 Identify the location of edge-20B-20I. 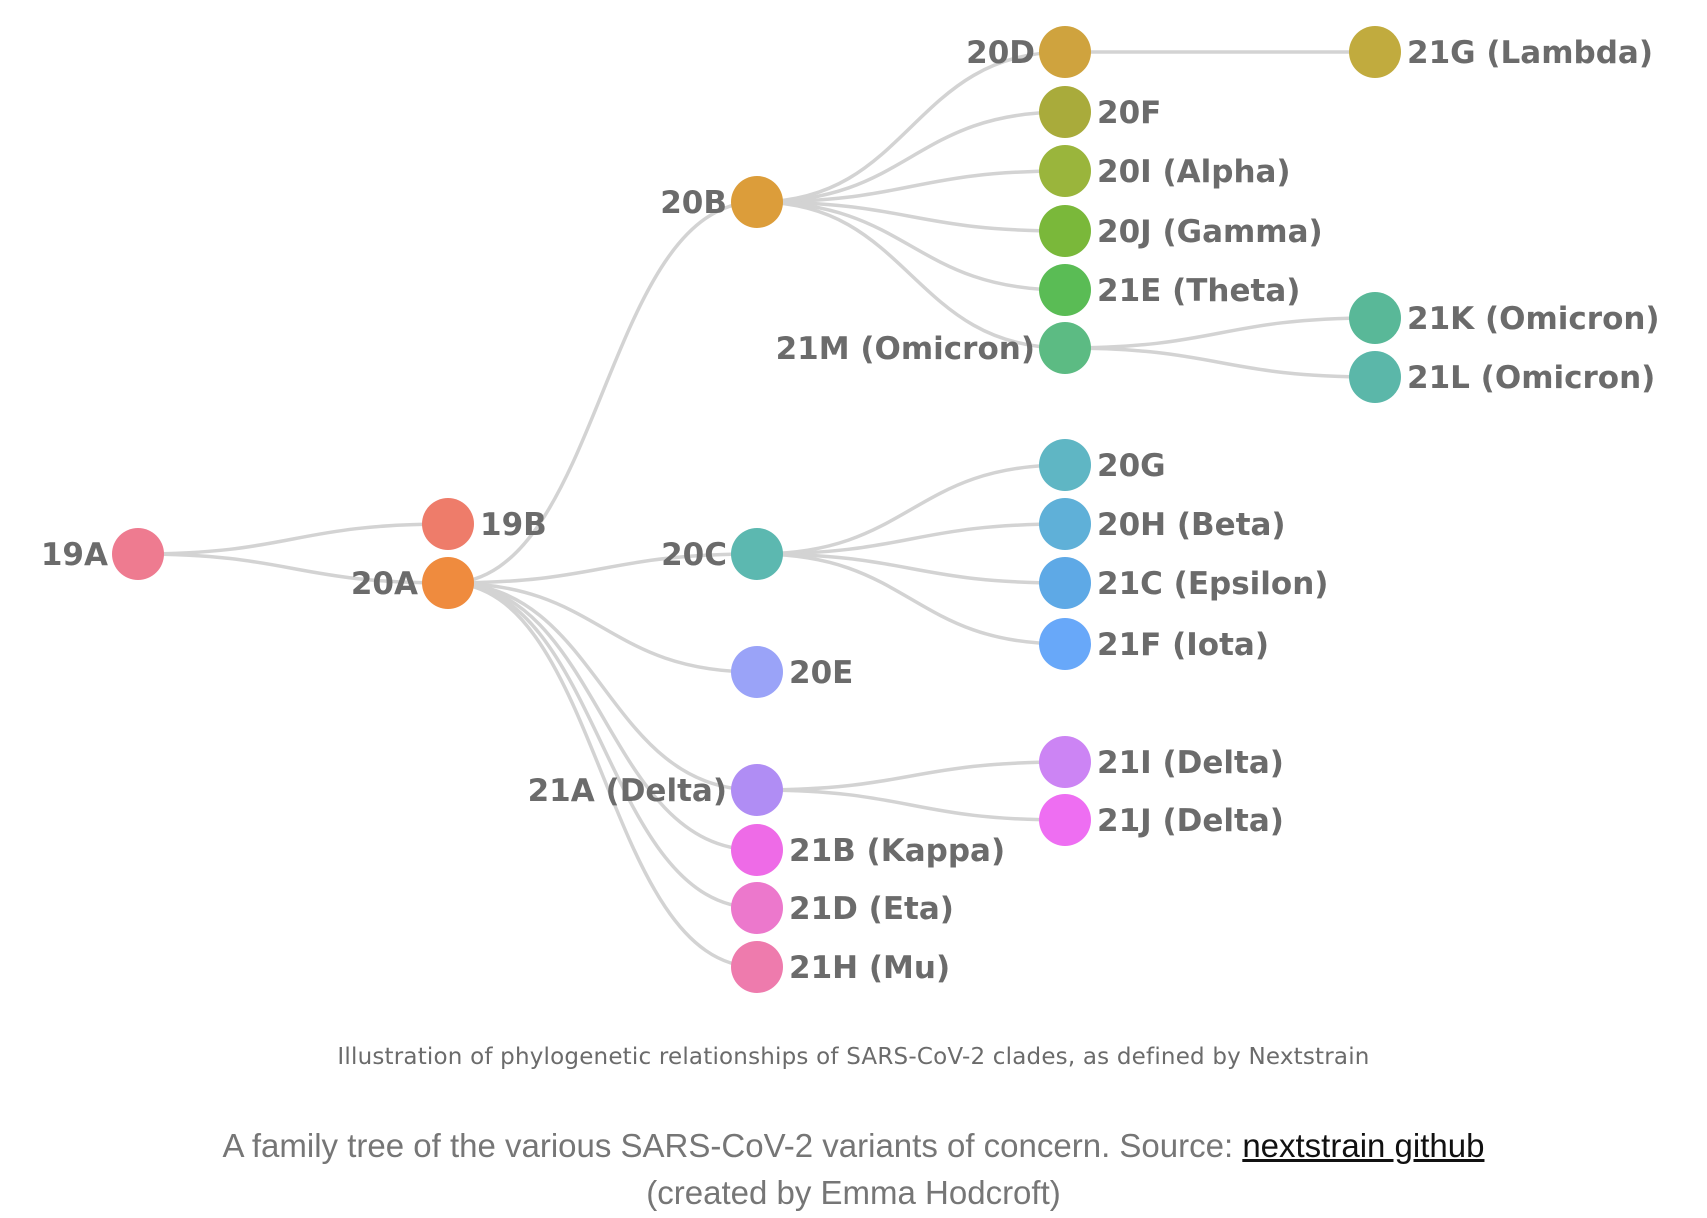
(911, 186).